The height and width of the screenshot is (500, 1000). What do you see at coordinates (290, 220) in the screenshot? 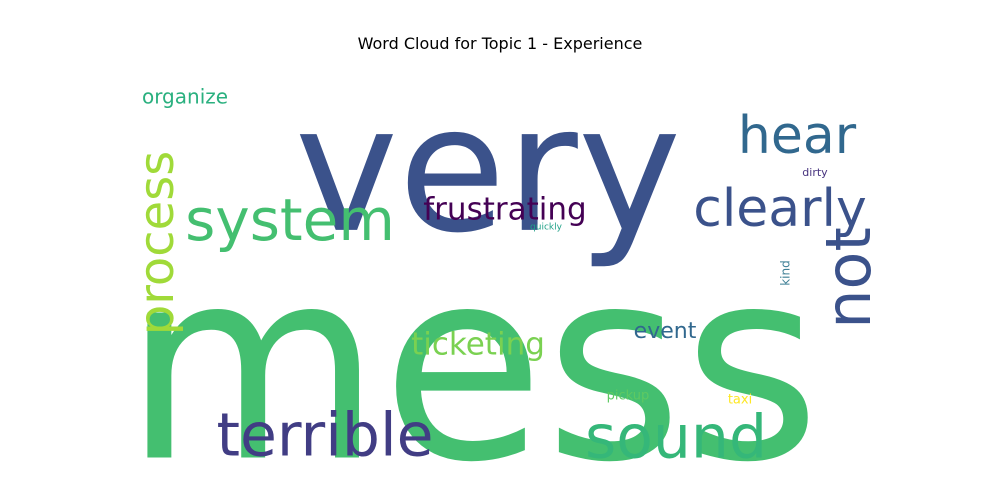
I see `word-system: system` at bounding box center [290, 220].